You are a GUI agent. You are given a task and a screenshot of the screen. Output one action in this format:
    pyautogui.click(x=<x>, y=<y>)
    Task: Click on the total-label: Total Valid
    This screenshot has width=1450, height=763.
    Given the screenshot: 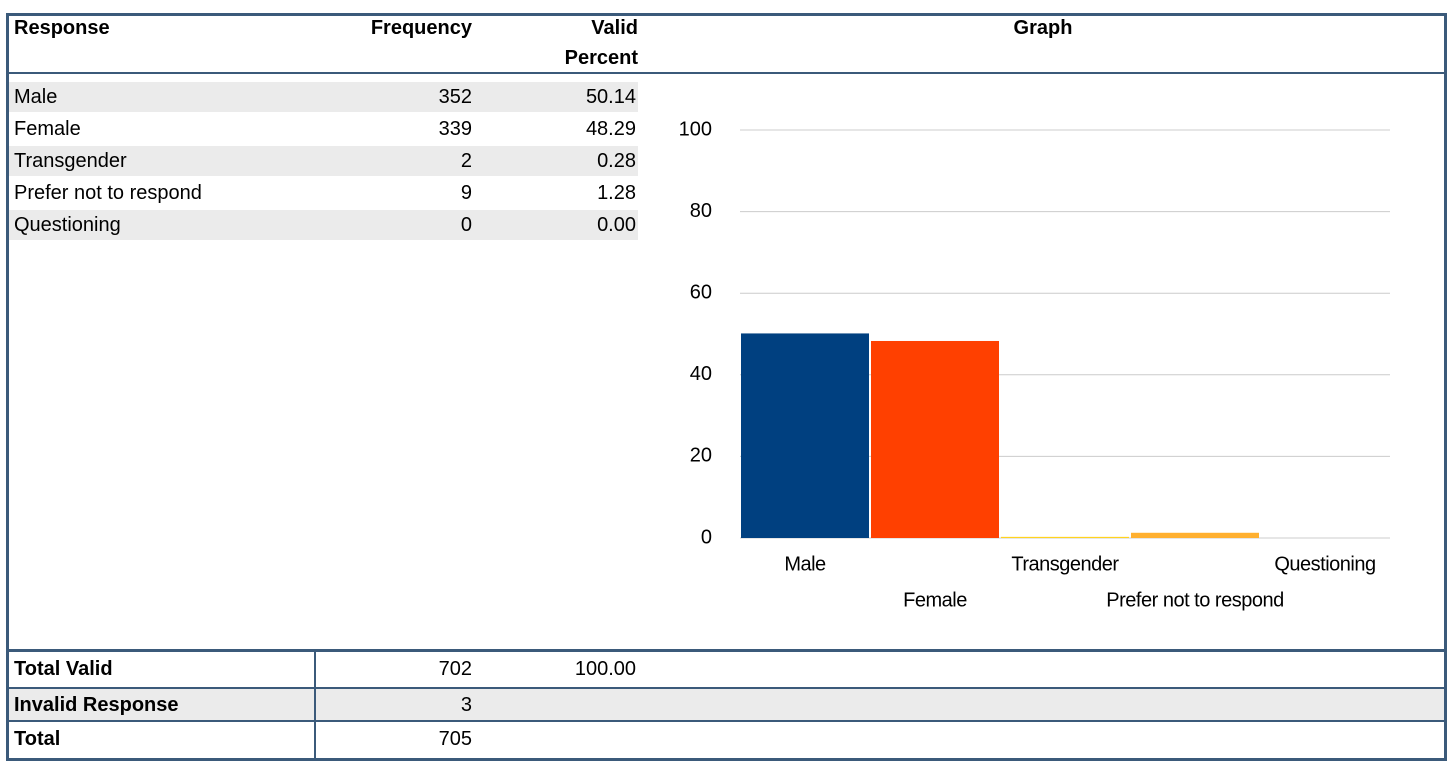 What is the action you would take?
    pyautogui.click(x=63, y=669)
    